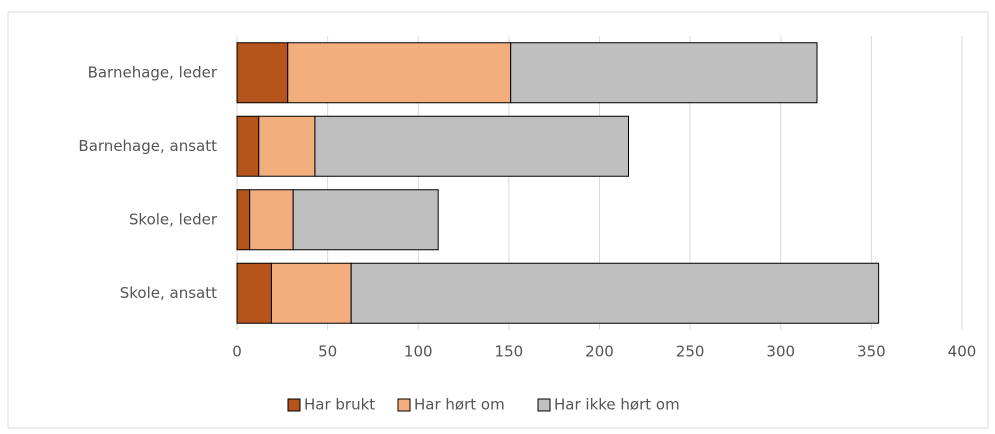 The image size is (995, 434). What do you see at coordinates (237, 352) in the screenshot?
I see `x-tick-label: 0` at bounding box center [237, 352].